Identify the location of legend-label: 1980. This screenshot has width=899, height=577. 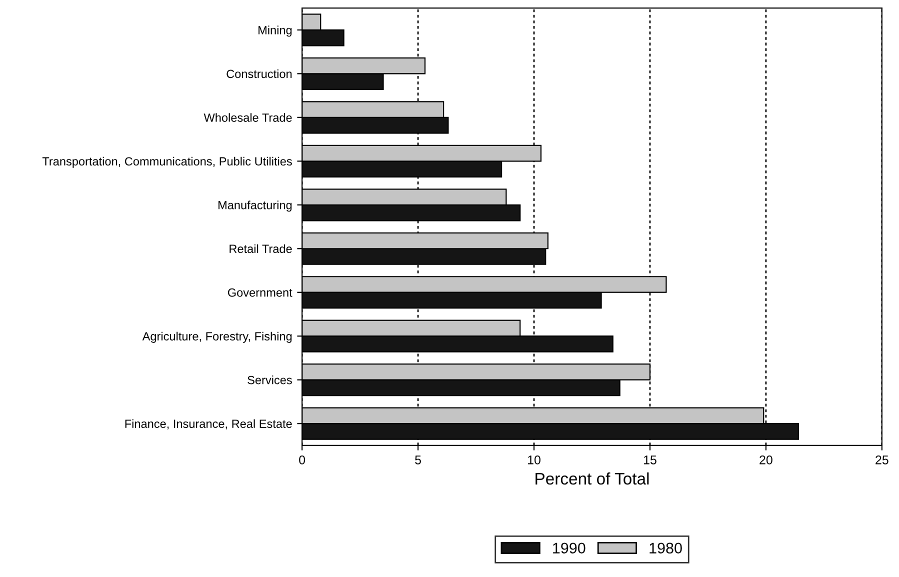
(666, 548).